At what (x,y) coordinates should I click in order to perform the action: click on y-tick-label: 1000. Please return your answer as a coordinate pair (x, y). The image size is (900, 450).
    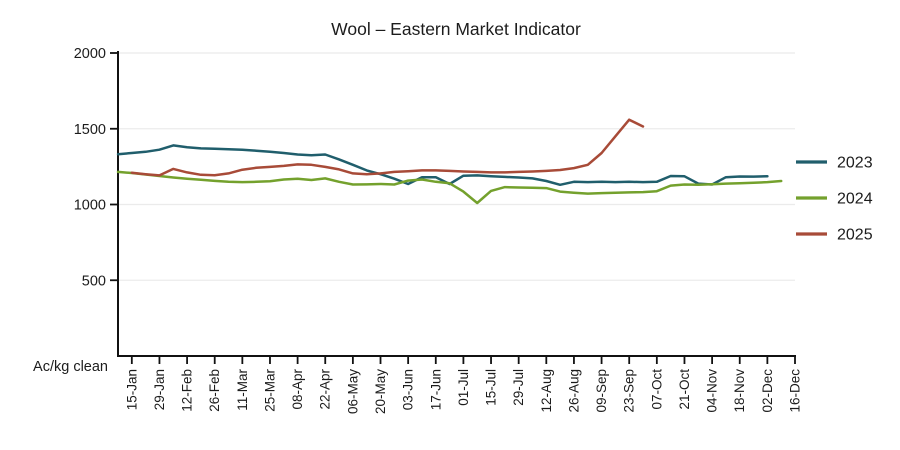
    Looking at the image, I should click on (90, 206).